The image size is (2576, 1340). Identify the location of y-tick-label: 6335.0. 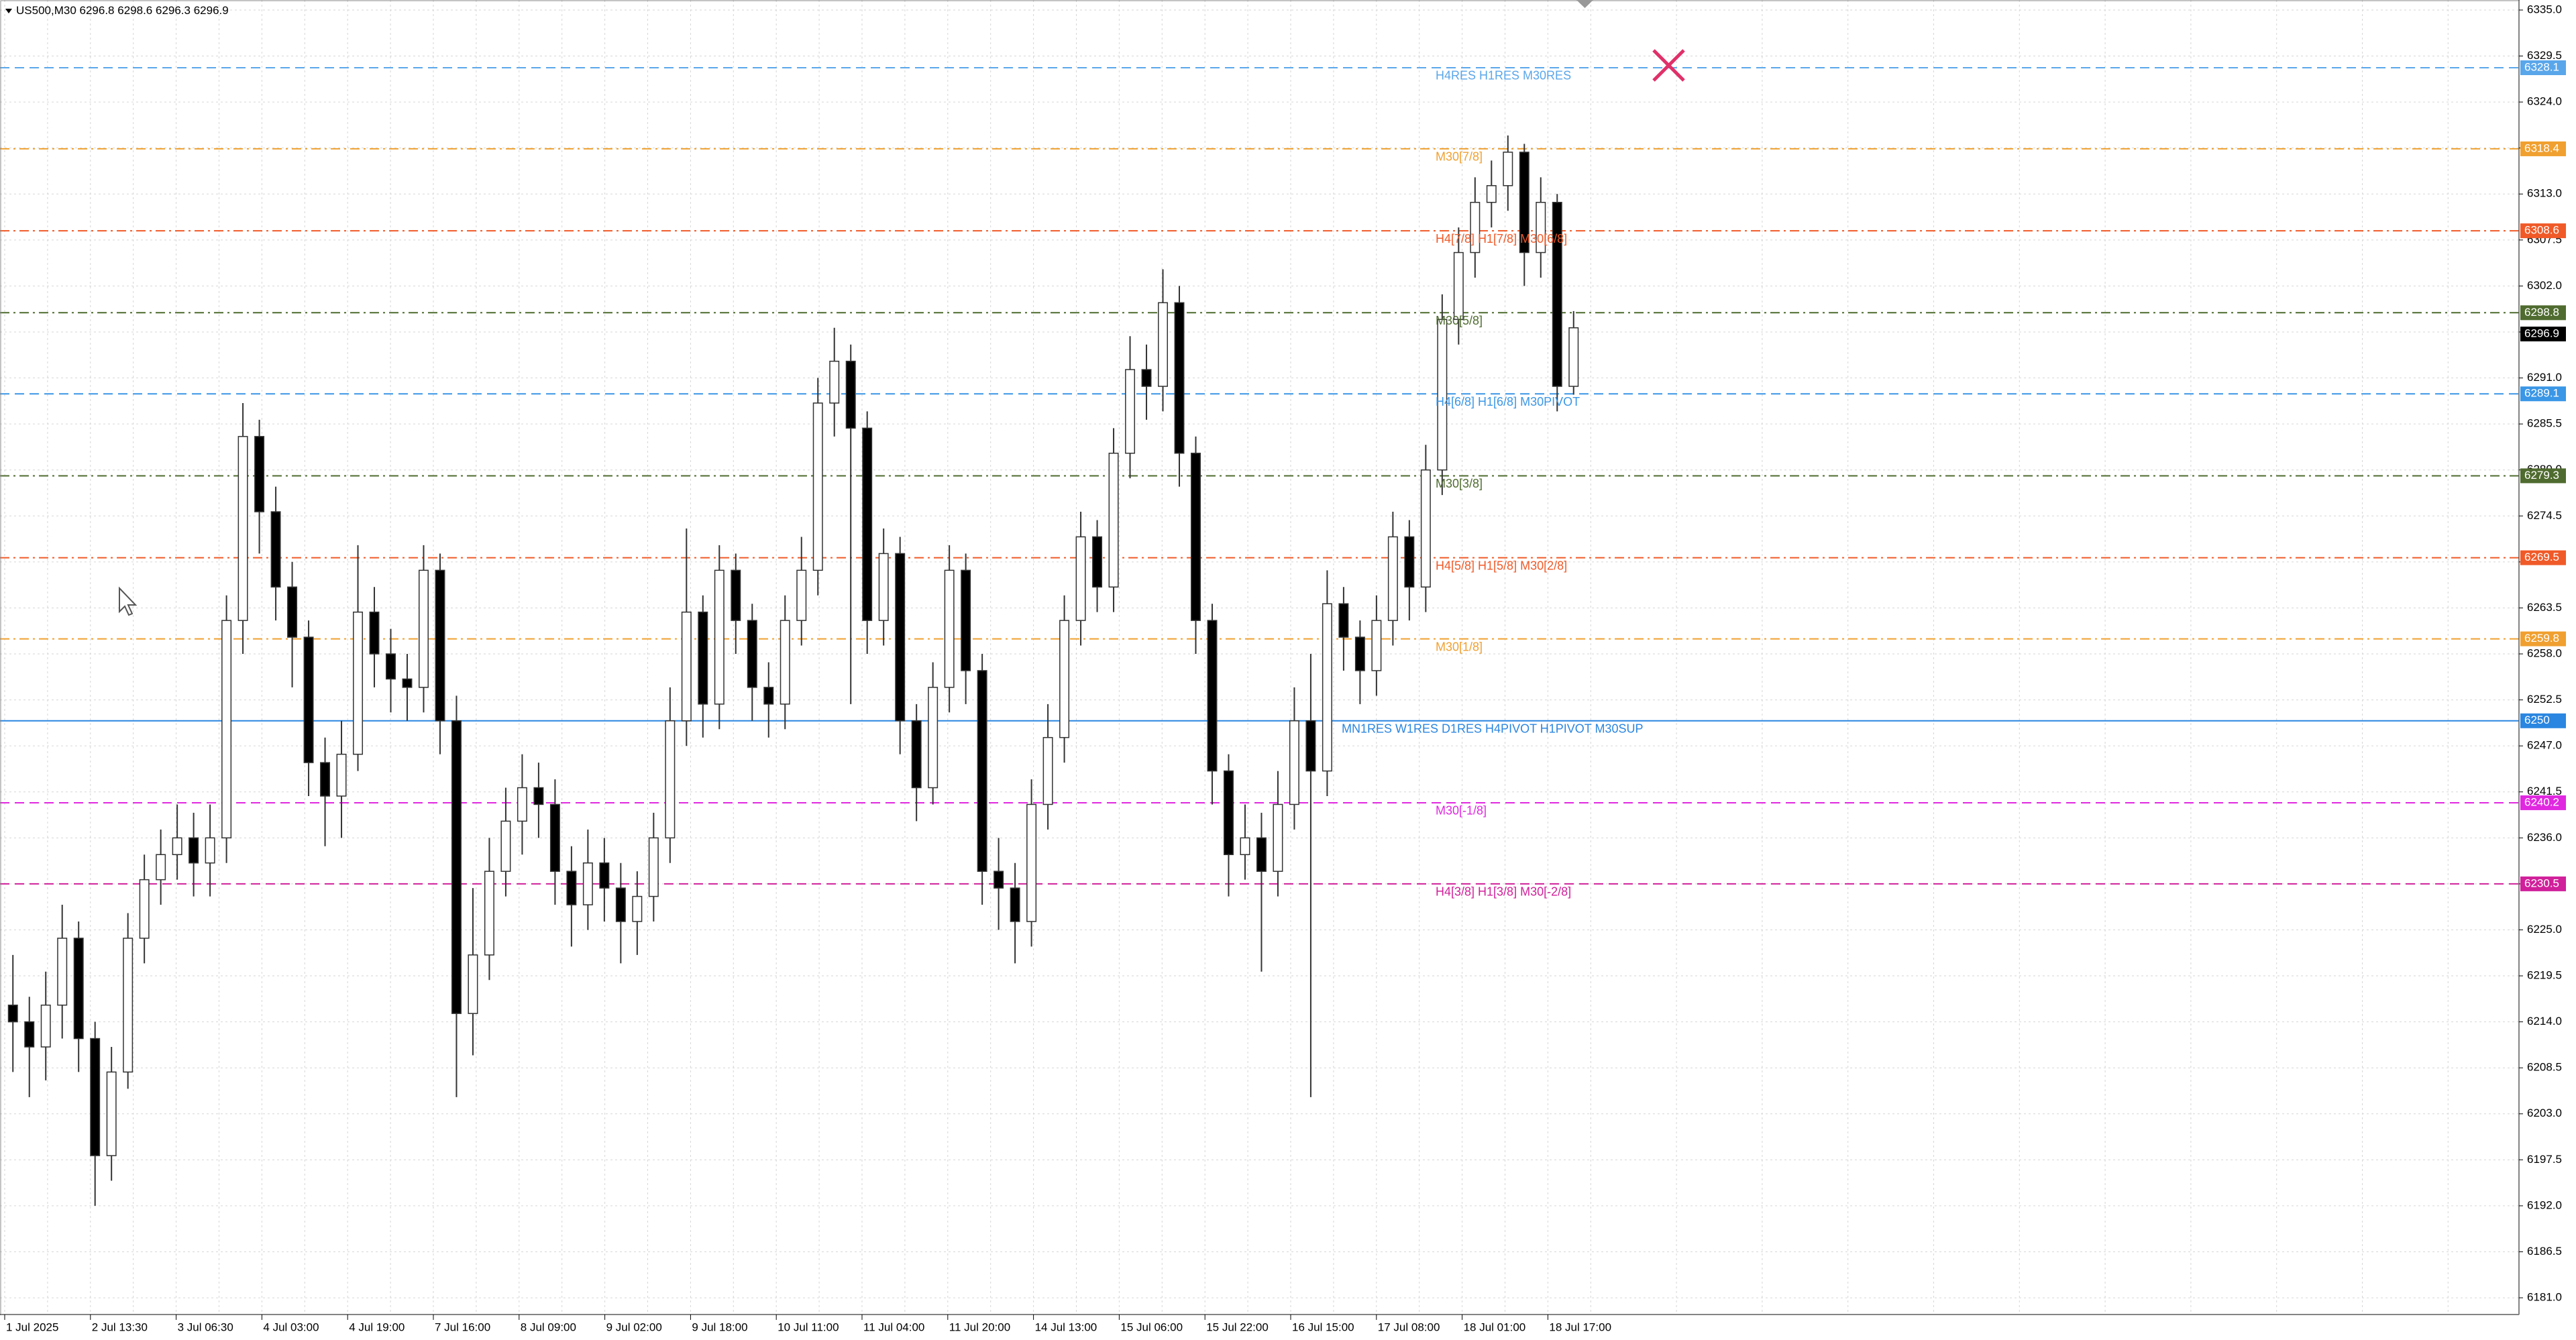
(2544, 9).